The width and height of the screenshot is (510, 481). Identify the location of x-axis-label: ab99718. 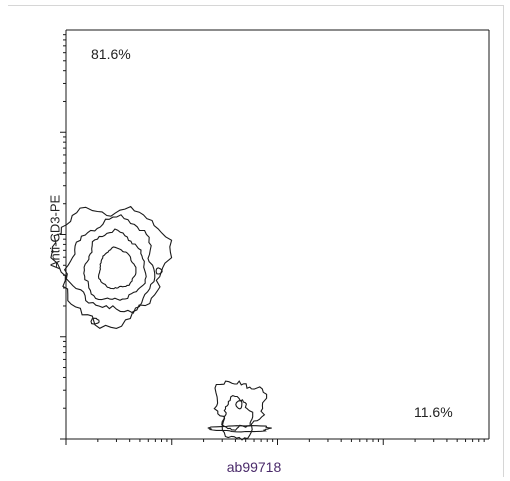
(254, 467).